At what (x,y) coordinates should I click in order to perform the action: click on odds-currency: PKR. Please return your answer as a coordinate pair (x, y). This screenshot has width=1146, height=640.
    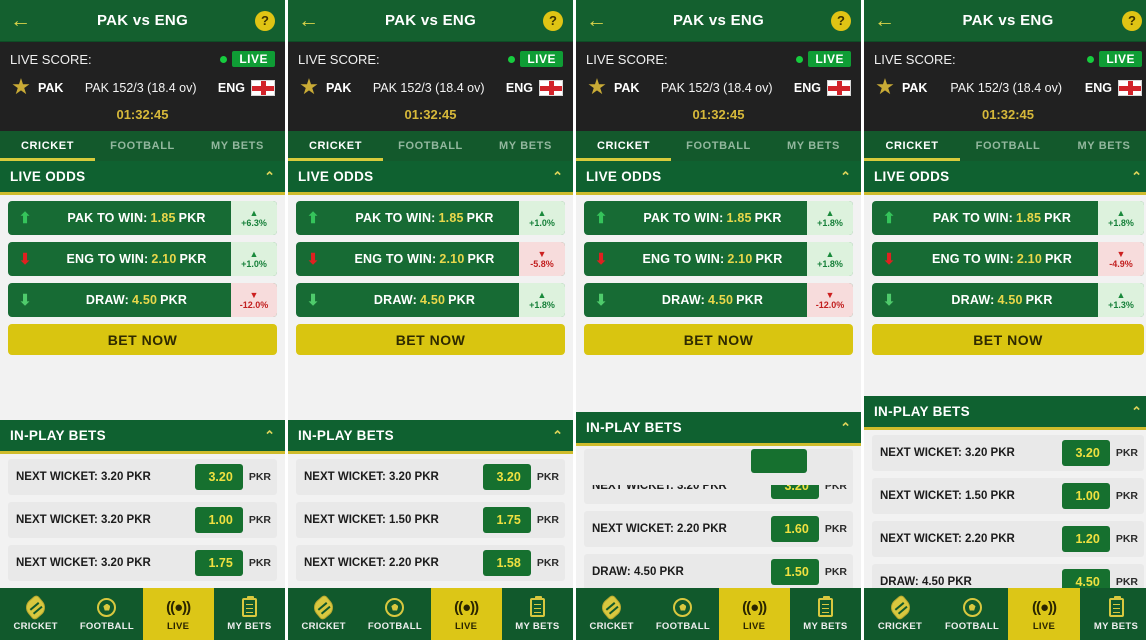
    Looking at the image, I should click on (462, 300).